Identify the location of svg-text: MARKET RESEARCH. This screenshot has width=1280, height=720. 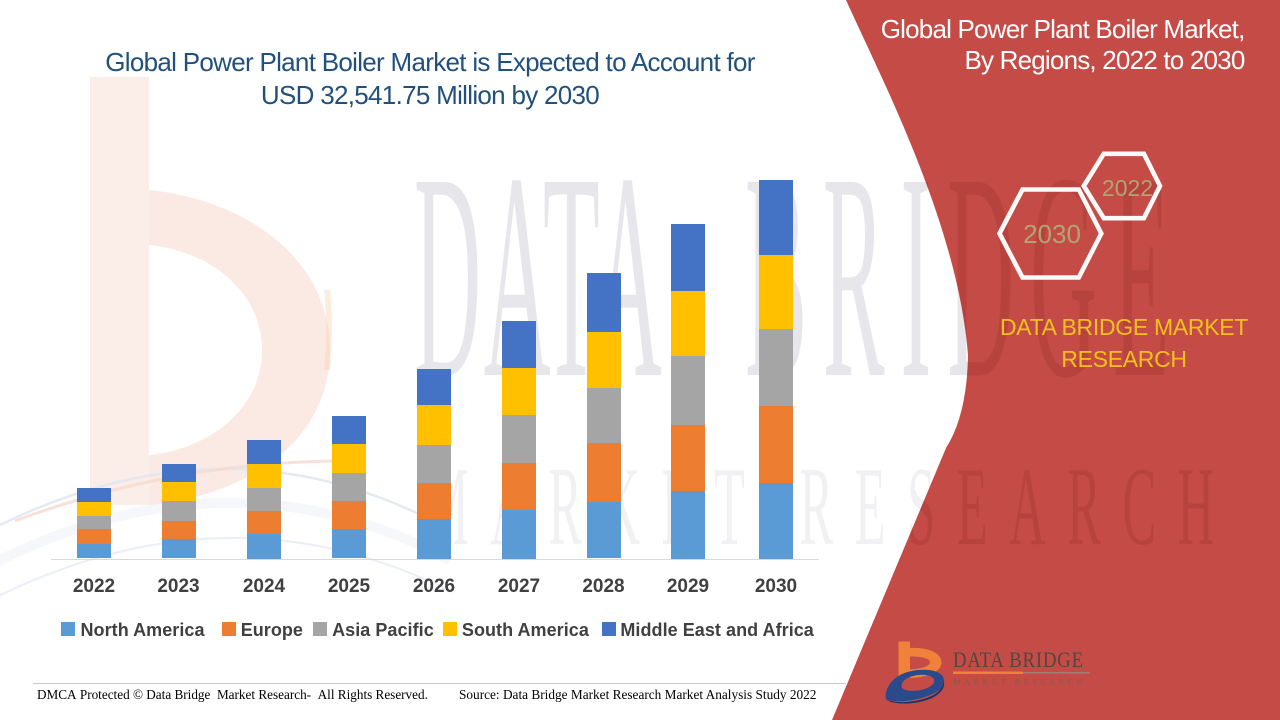
(1019, 682).